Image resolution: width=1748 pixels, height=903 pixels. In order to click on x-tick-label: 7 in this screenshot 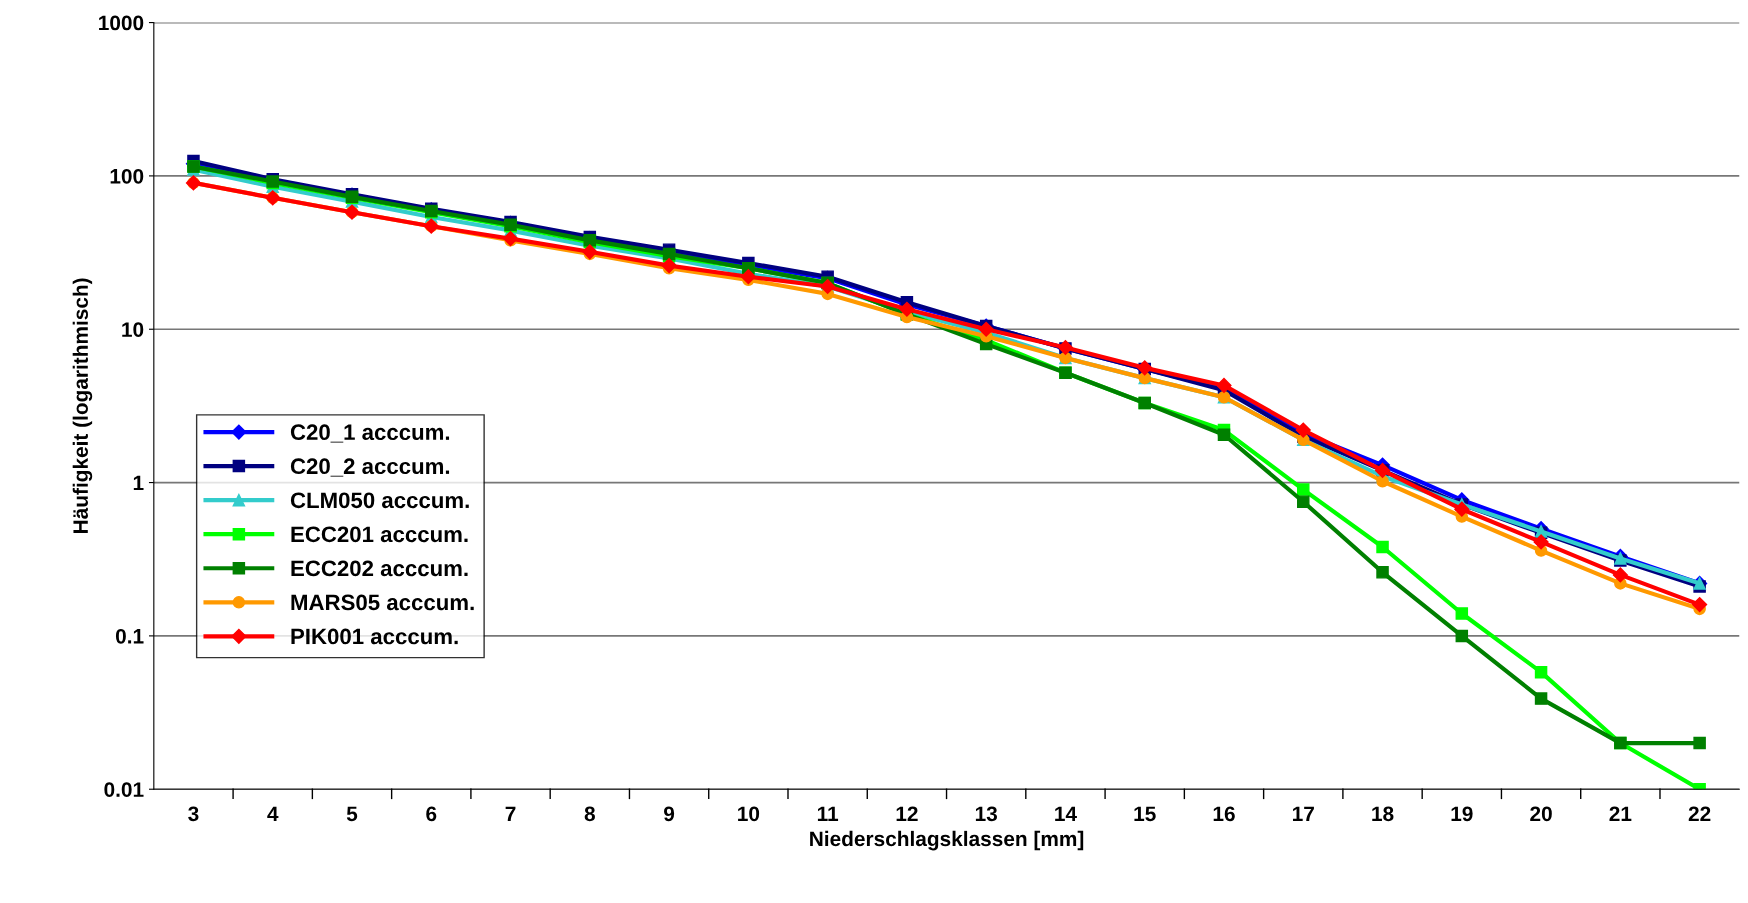, I will do `click(510, 813)`.